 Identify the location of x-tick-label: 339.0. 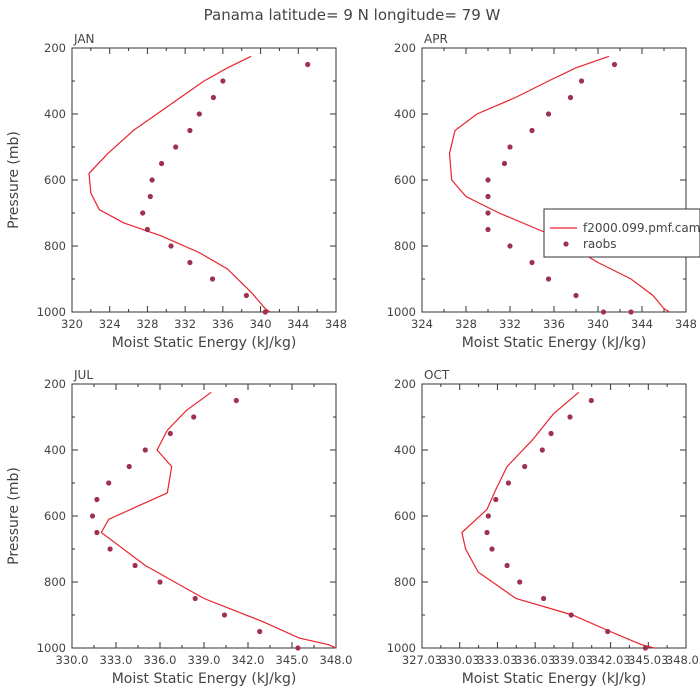
(204, 660).